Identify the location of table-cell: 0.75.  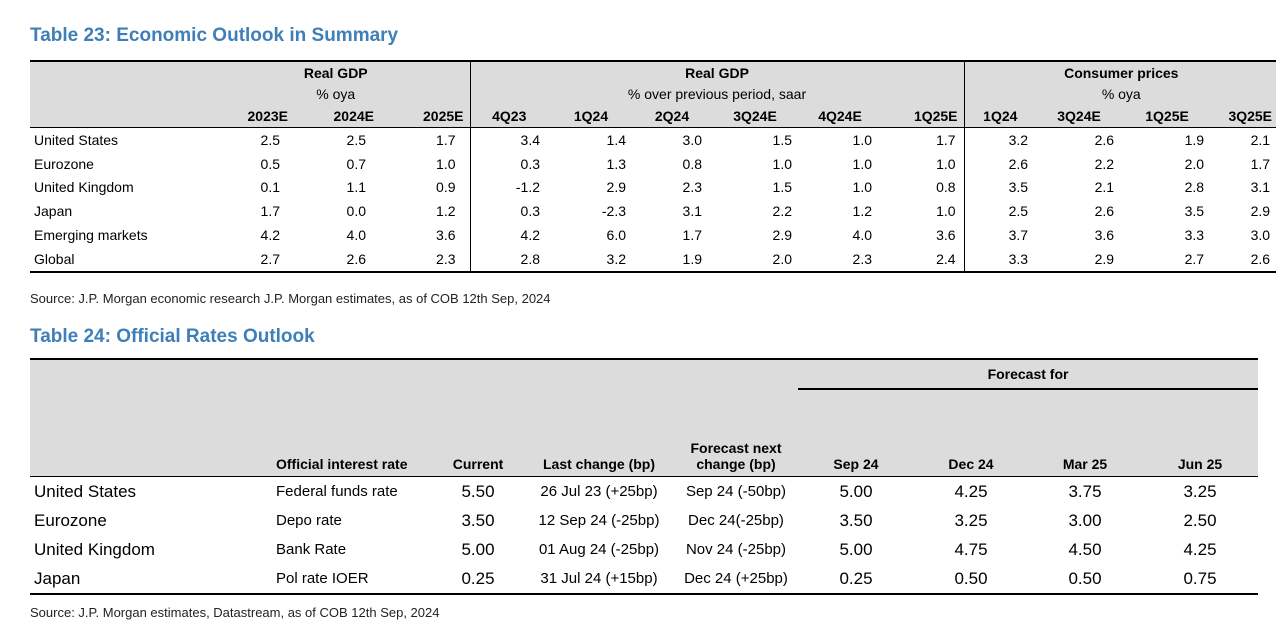
(1200, 578).